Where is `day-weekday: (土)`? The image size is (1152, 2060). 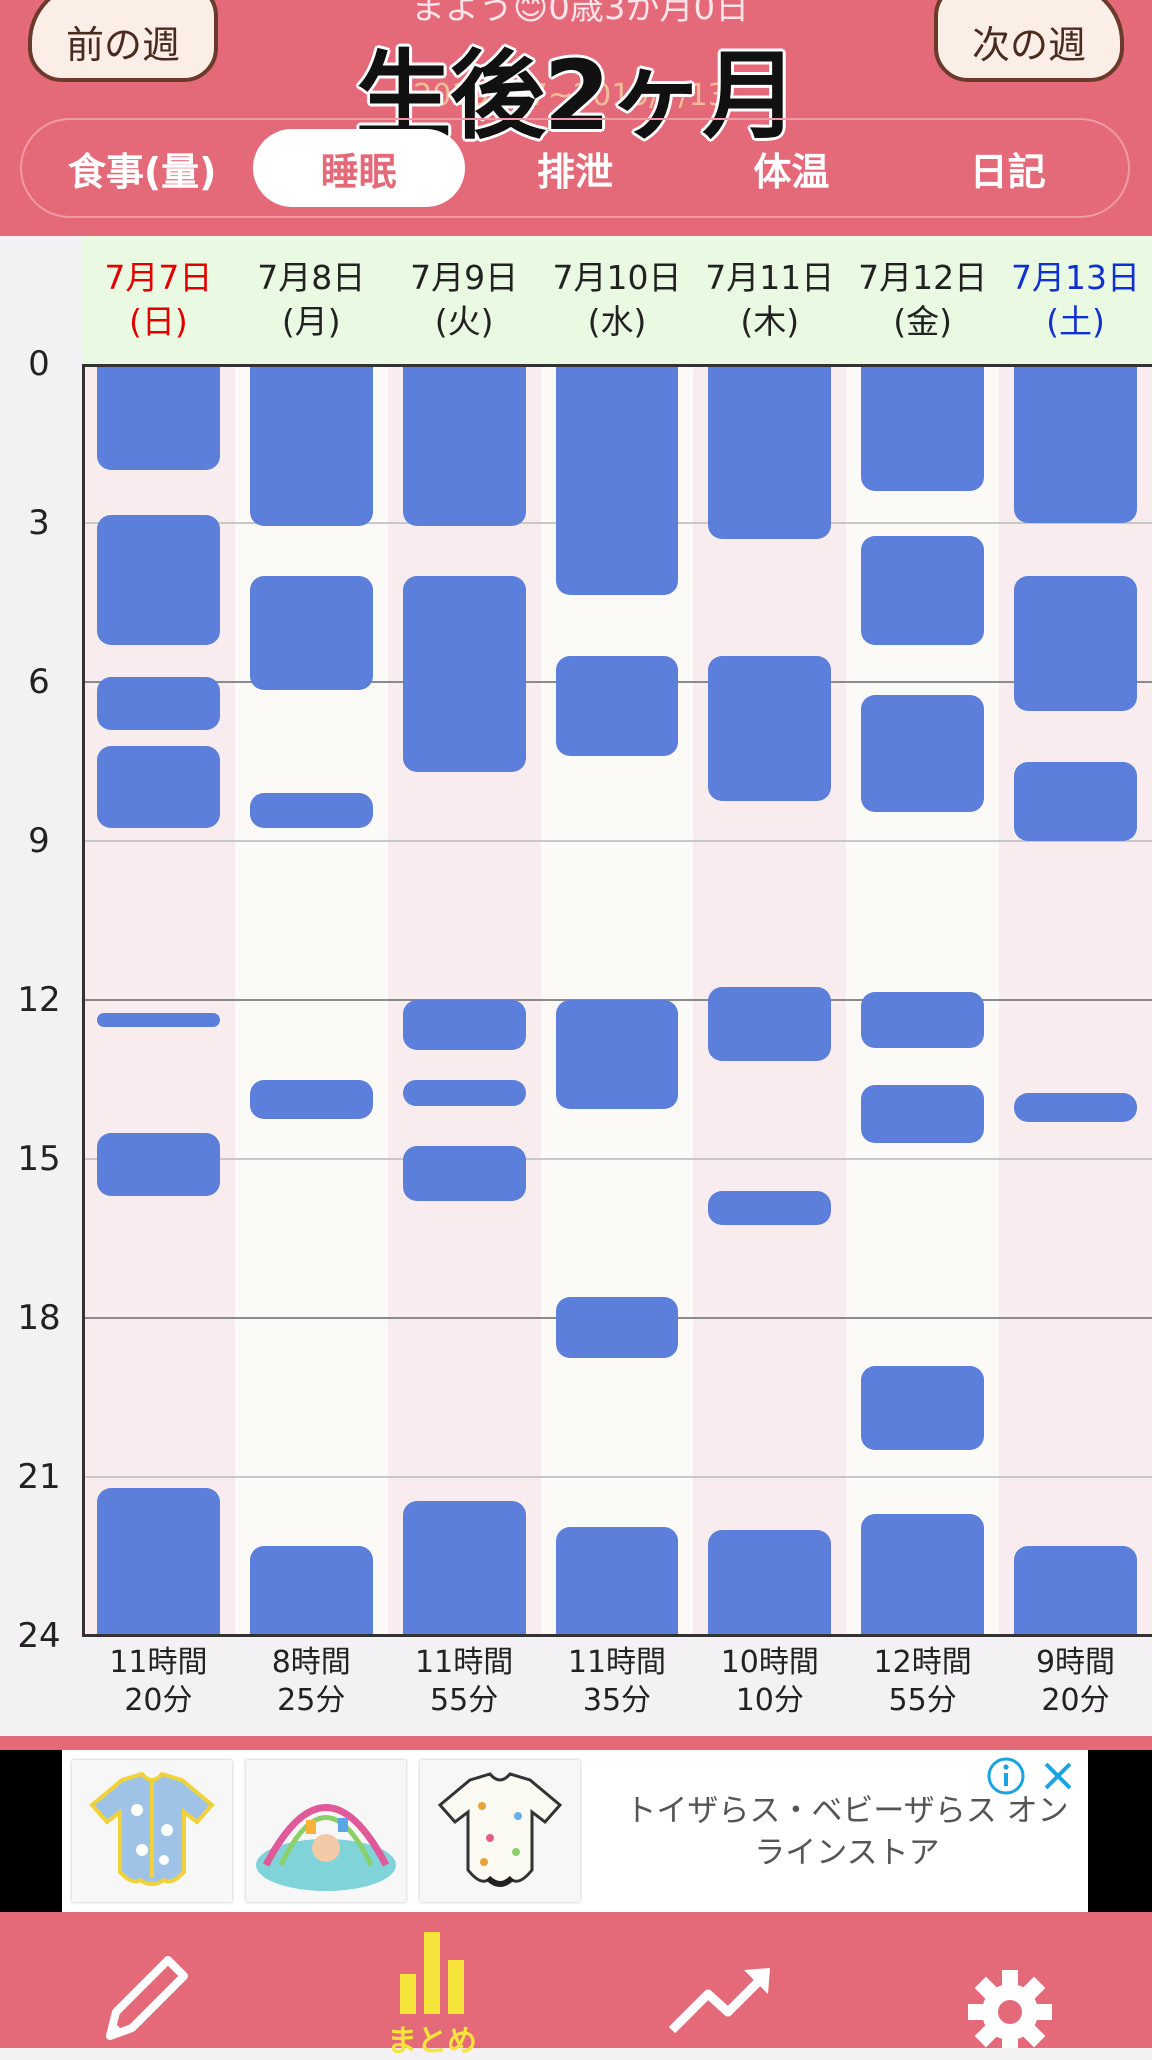 day-weekday: (土) is located at coordinates (1075, 321).